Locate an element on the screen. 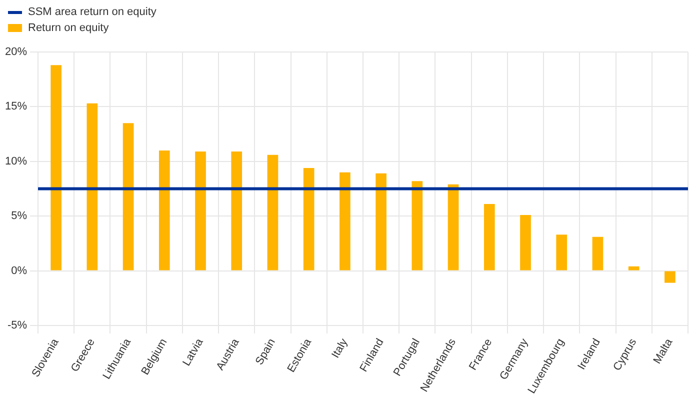 This screenshot has width=696, height=401. legend-label: Return on equity is located at coordinates (68, 28).